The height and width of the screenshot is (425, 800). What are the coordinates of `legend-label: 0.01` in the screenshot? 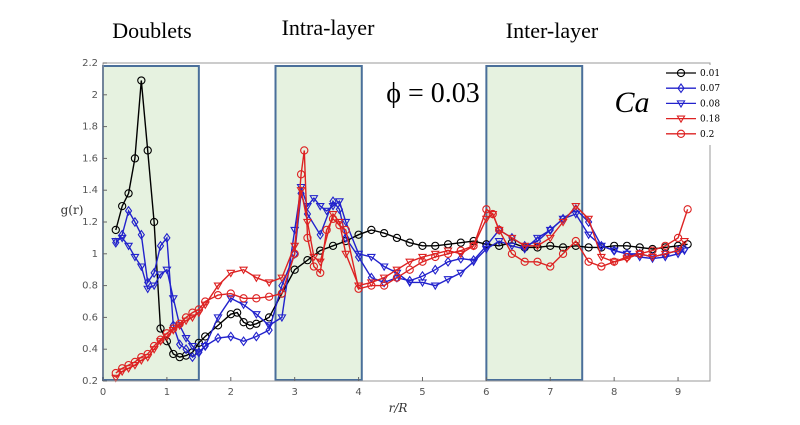 It's located at (710, 74).